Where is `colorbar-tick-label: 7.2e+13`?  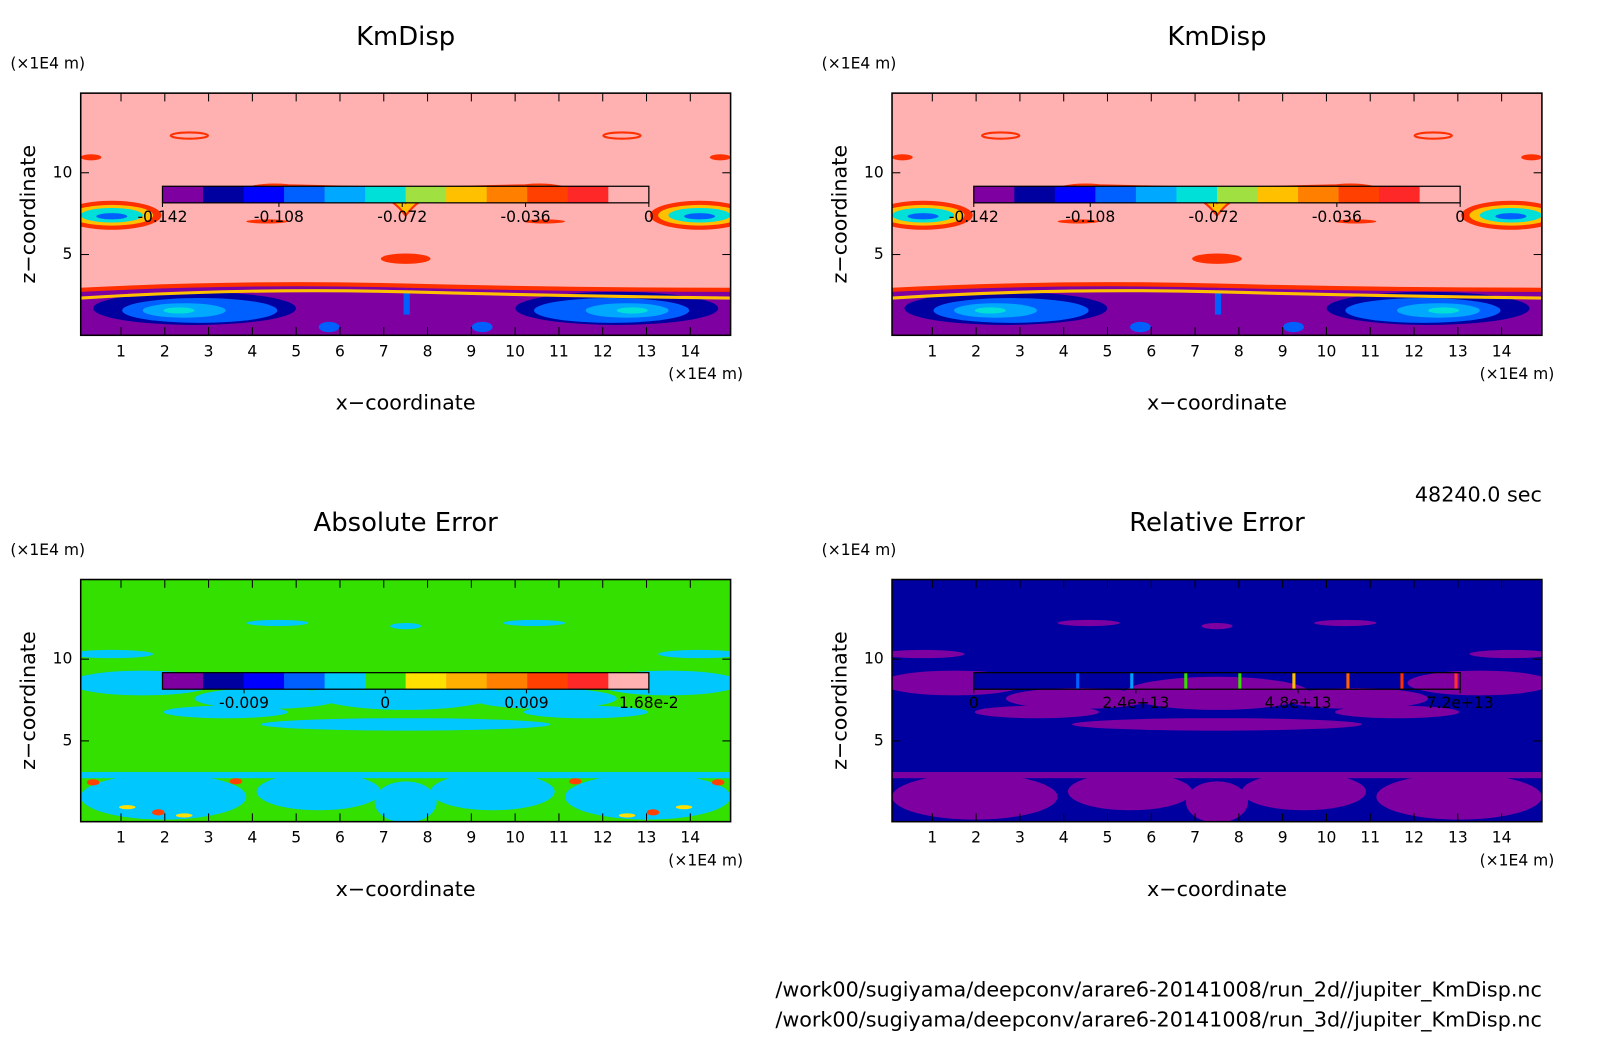
colorbar-tick-label: 7.2e+13 is located at coordinates (1460, 703).